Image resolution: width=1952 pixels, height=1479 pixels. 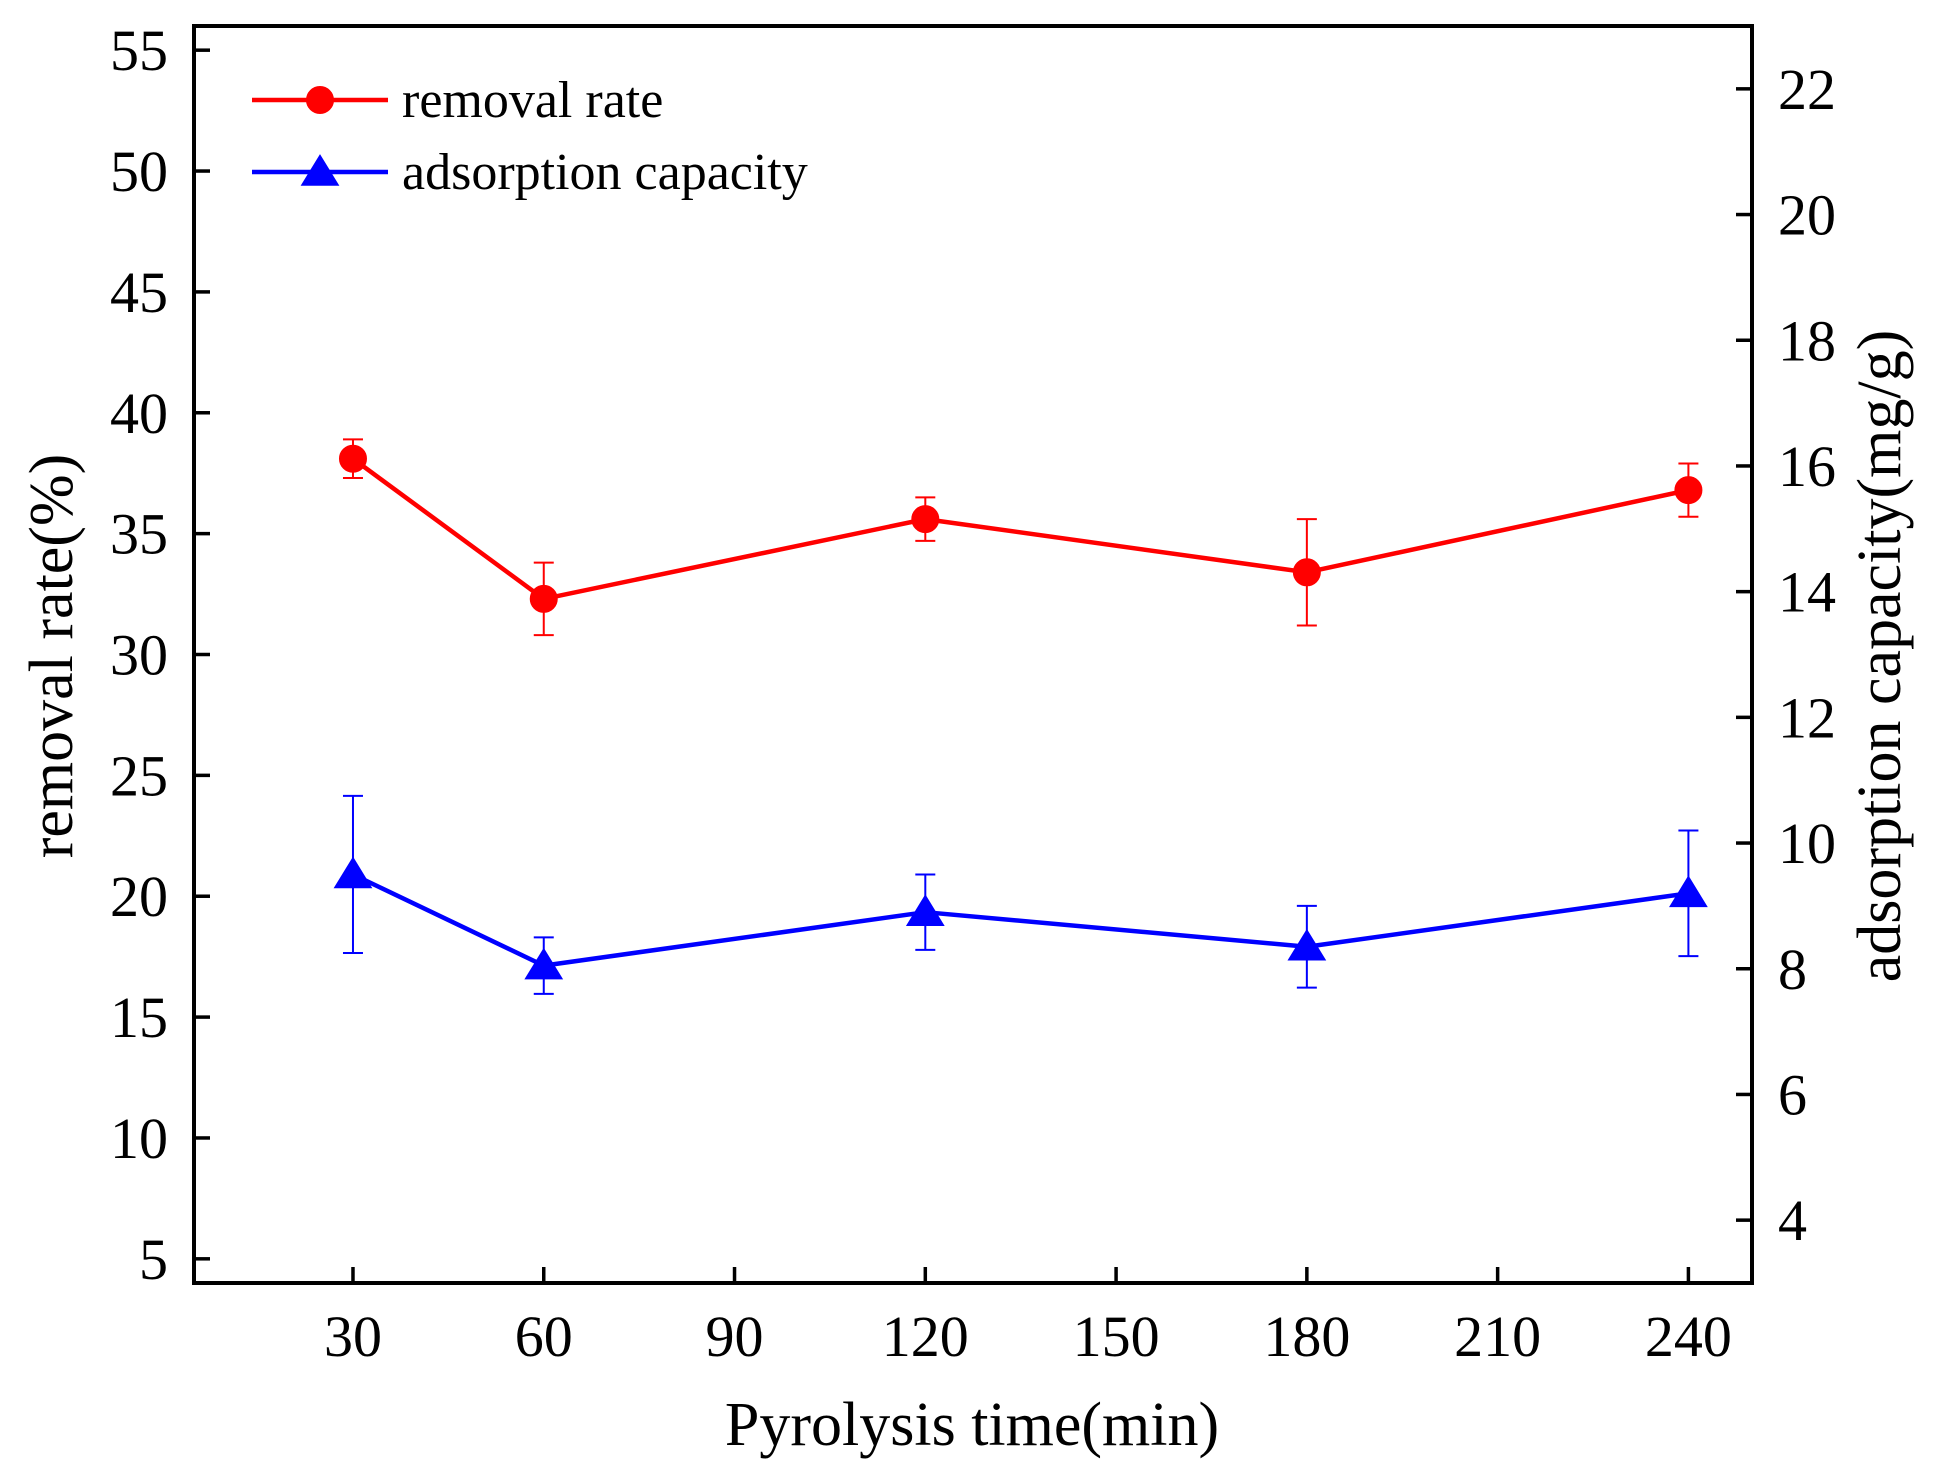 What do you see at coordinates (153, 1259) in the screenshot?
I see `y-tick-label: 5` at bounding box center [153, 1259].